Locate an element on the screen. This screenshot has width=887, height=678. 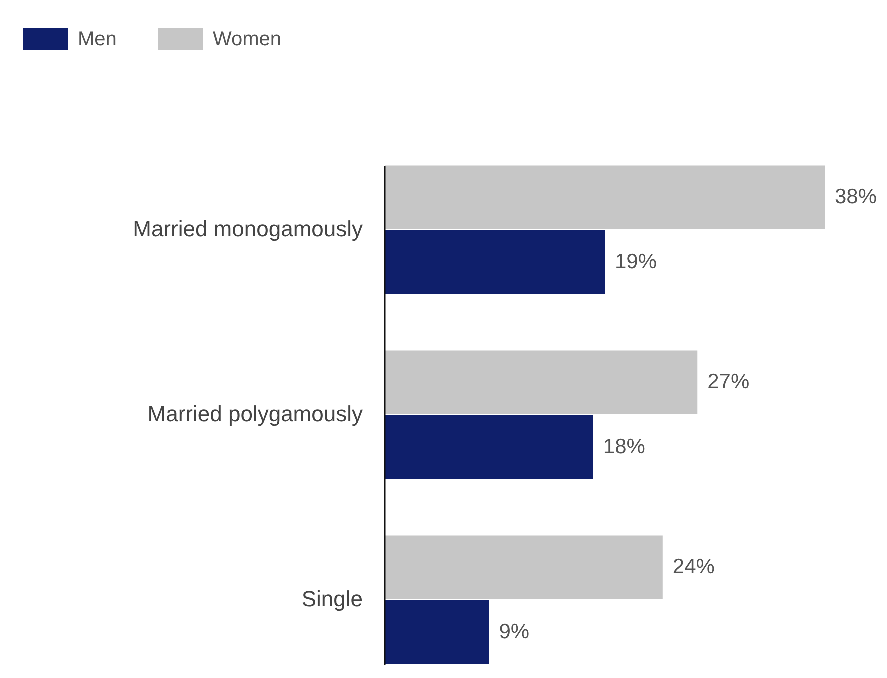
legend-label: Men is located at coordinates (97, 39).